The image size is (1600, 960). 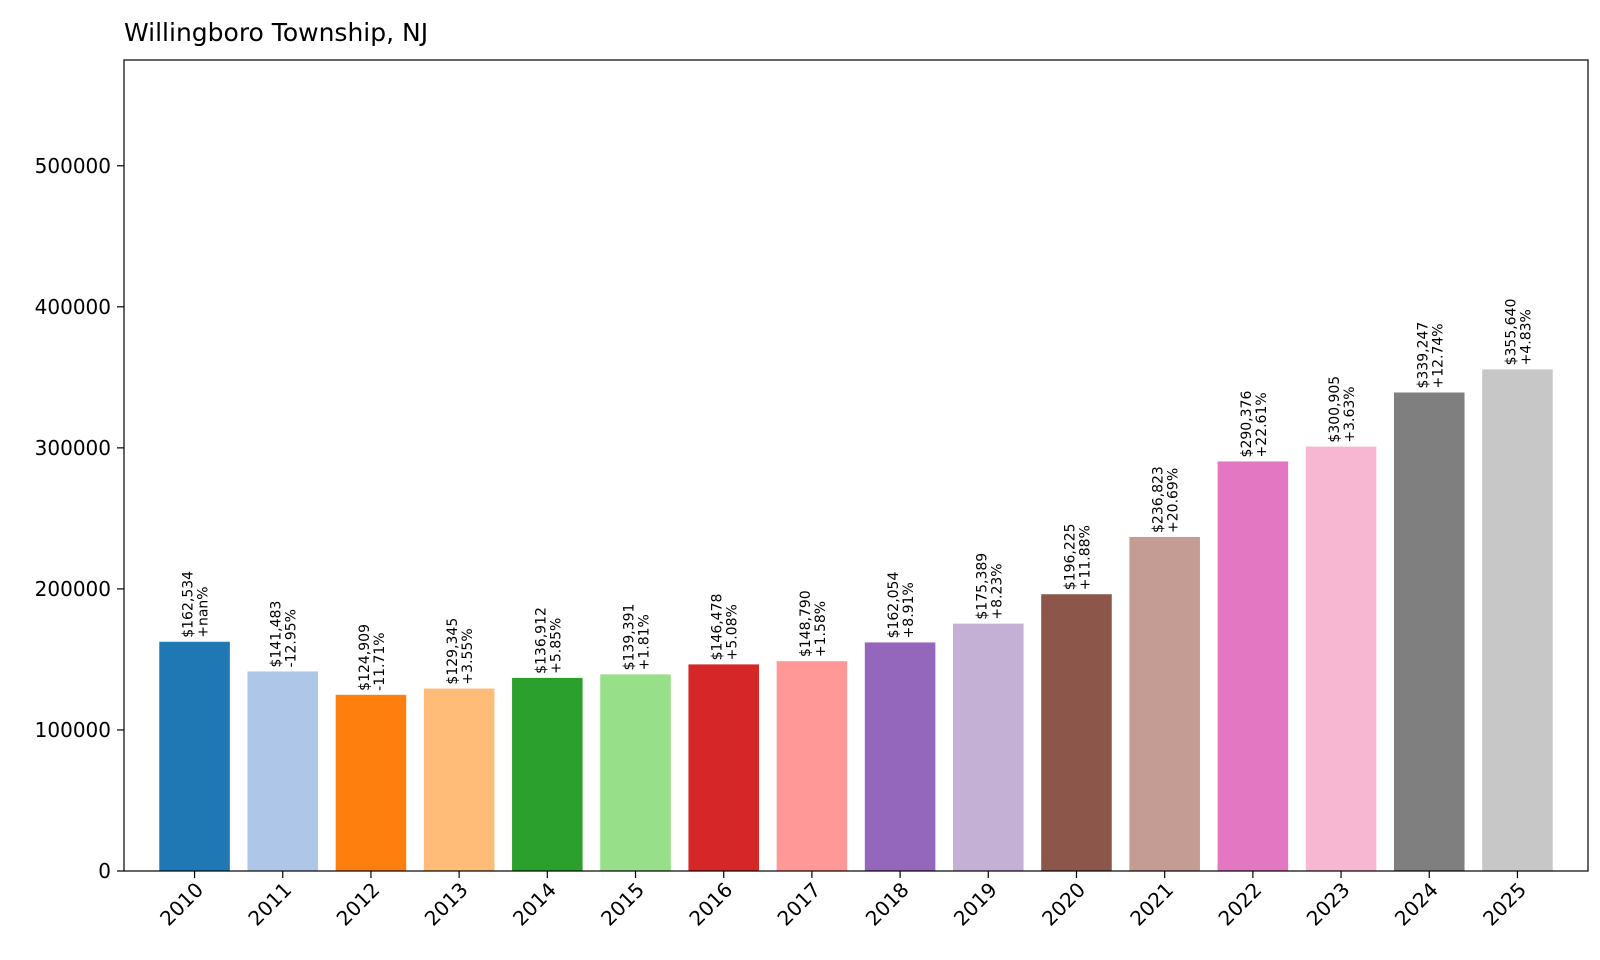 I want to click on x-tick-label: 2013, so click(x=446, y=904).